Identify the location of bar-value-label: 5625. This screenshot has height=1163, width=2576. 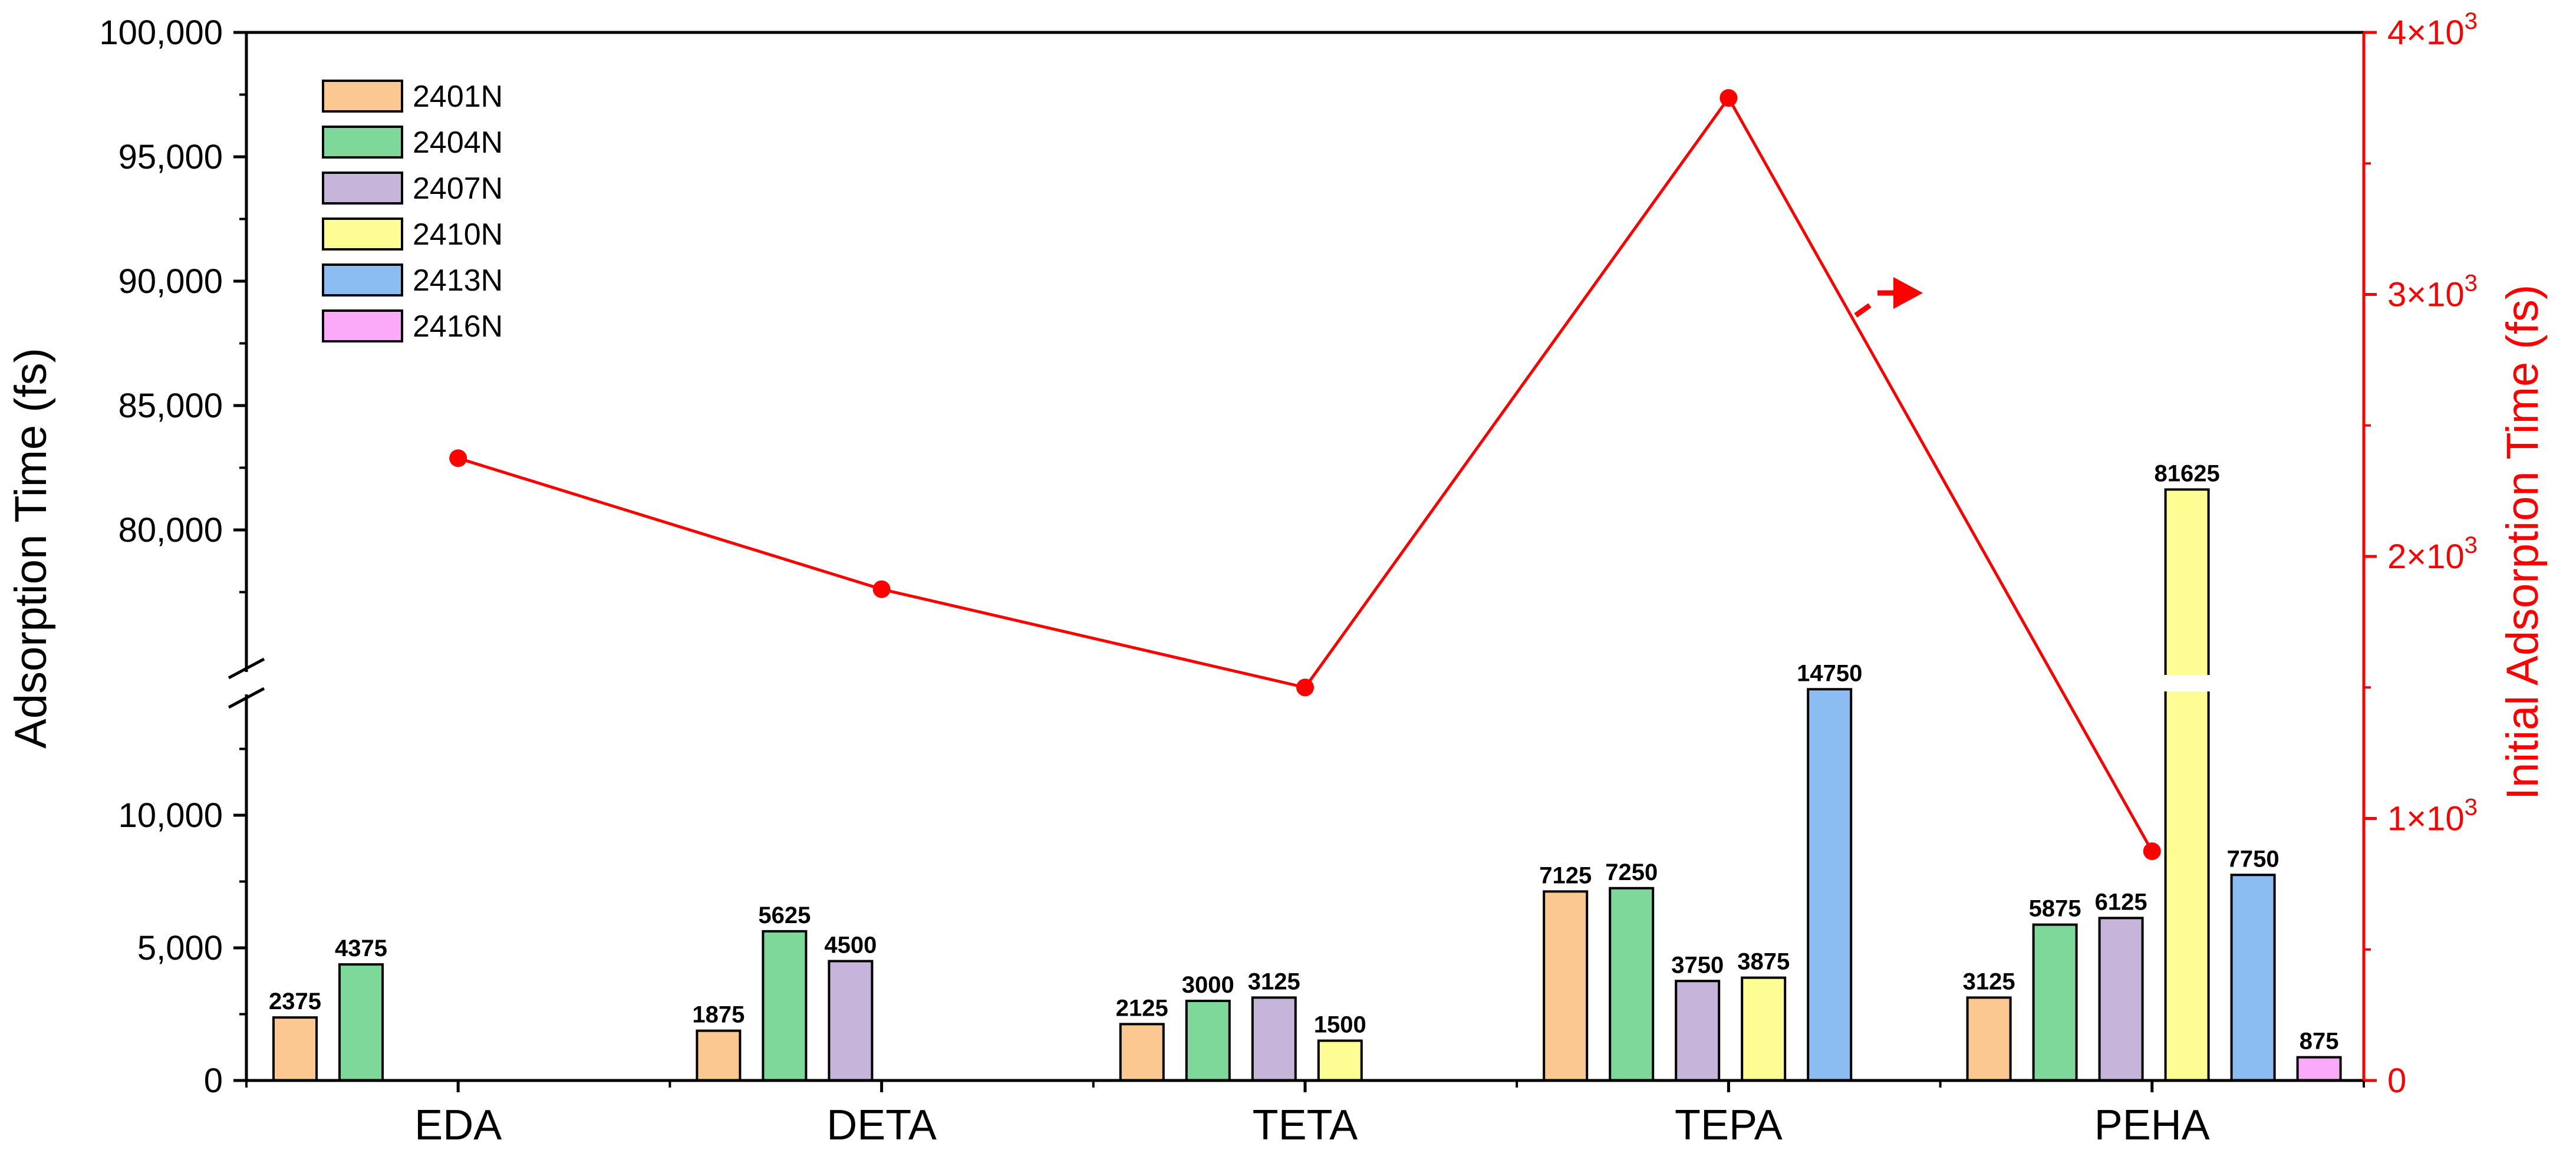
(784, 915).